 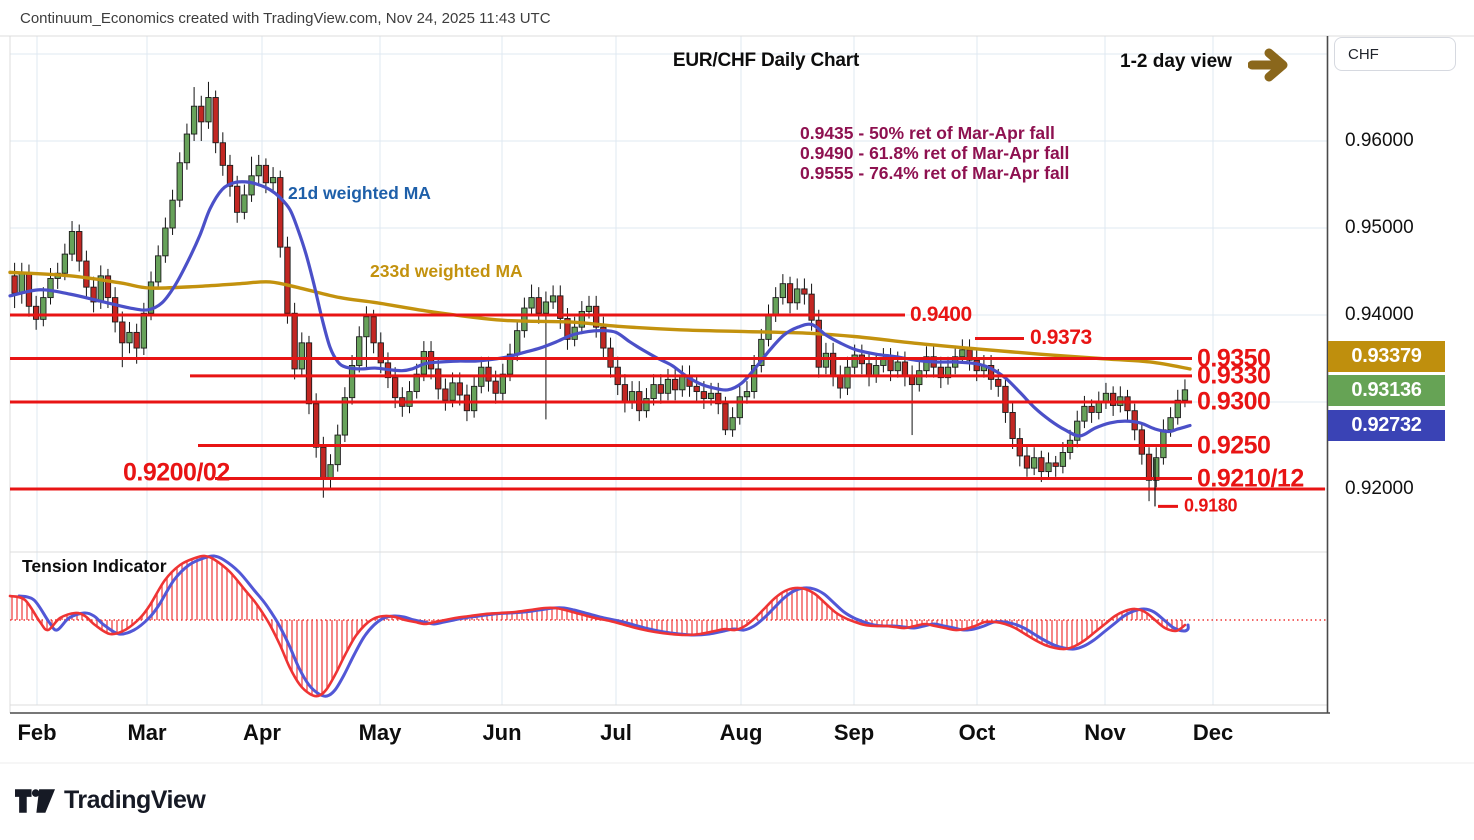 I want to click on month-axis-label-jun: Jun, so click(x=502, y=732).